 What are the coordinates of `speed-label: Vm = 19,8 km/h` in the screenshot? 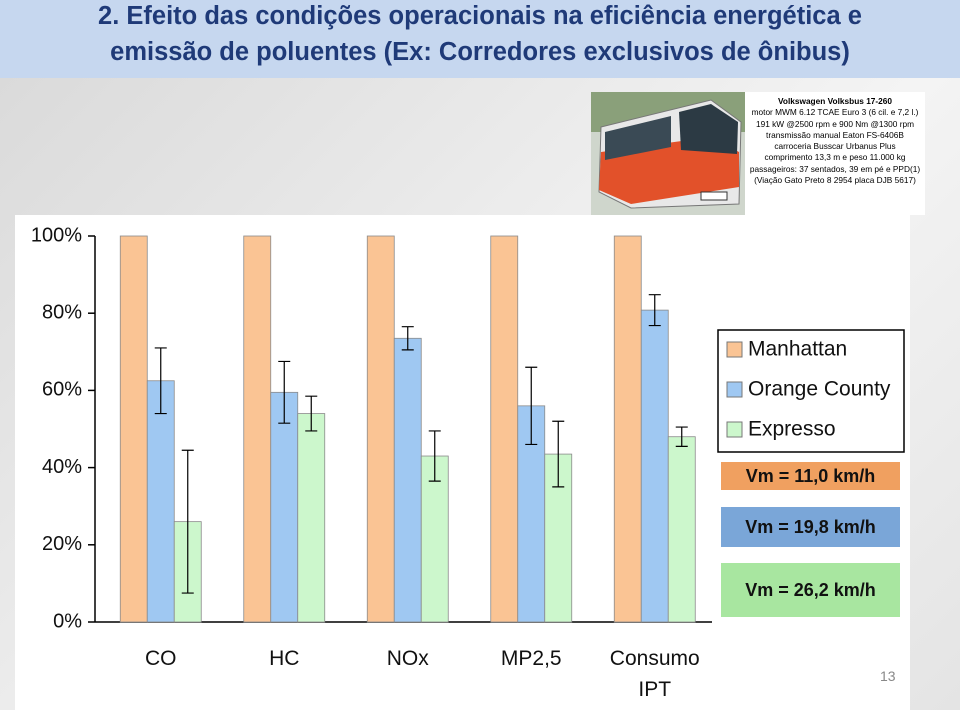 It's located at (810, 527).